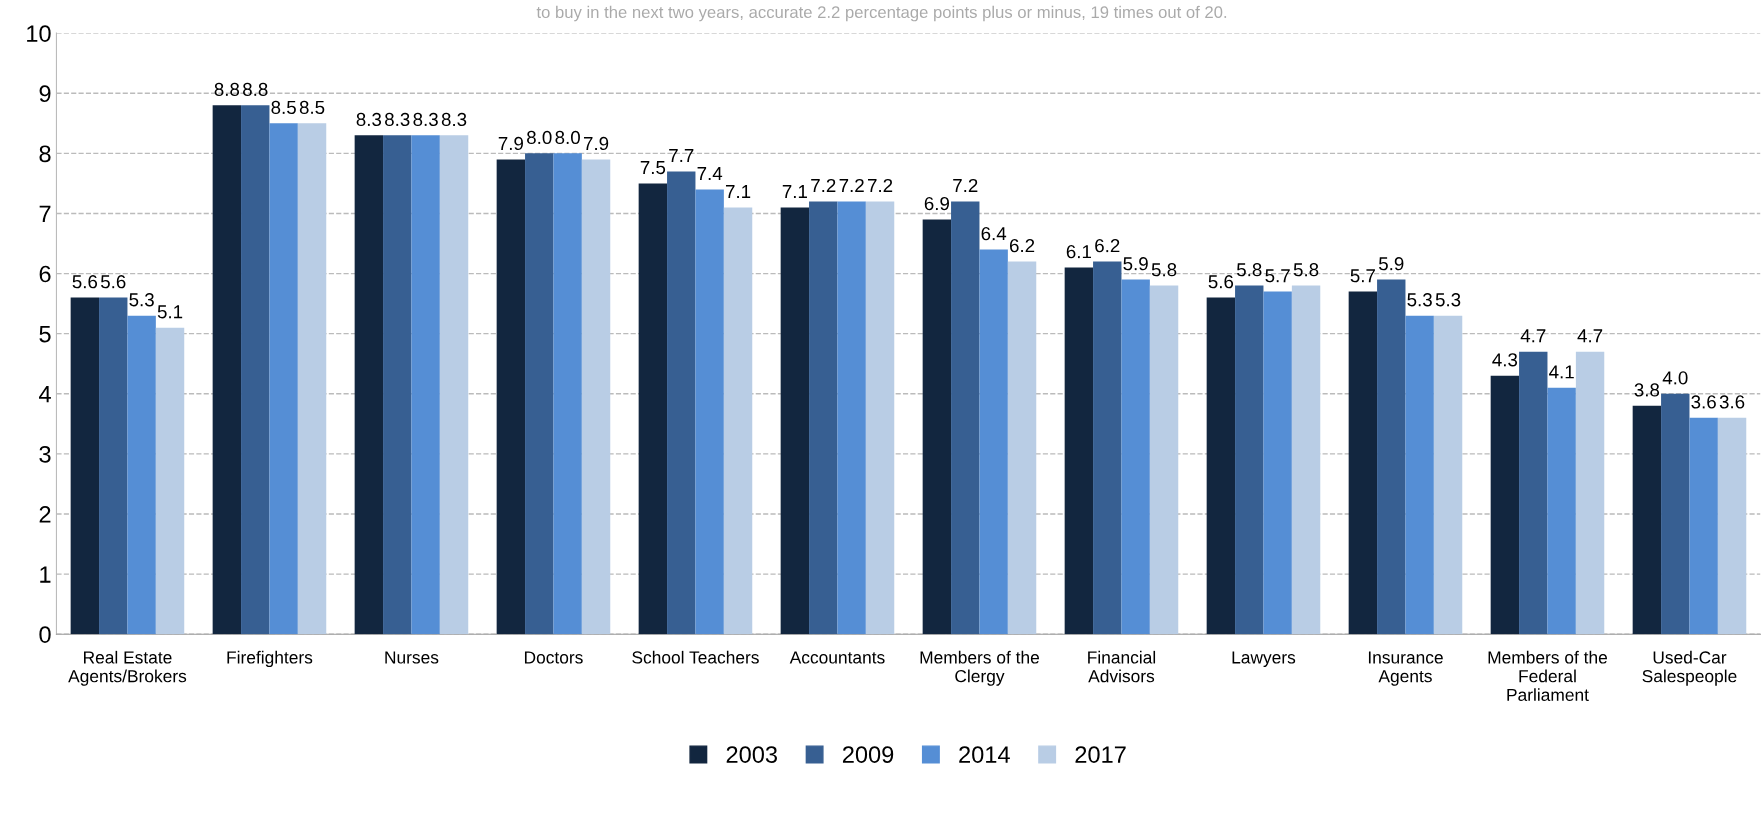 The width and height of the screenshot is (1764, 829). Describe the element at coordinates (837, 657) in the screenshot. I see `x-tick-label: Accountants` at that location.